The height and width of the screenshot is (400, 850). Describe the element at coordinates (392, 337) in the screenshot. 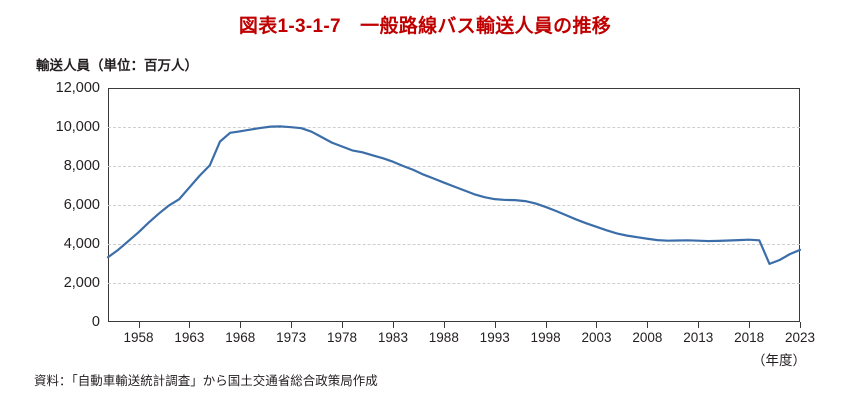

I see `x-axis-tick-label: 1983` at that location.